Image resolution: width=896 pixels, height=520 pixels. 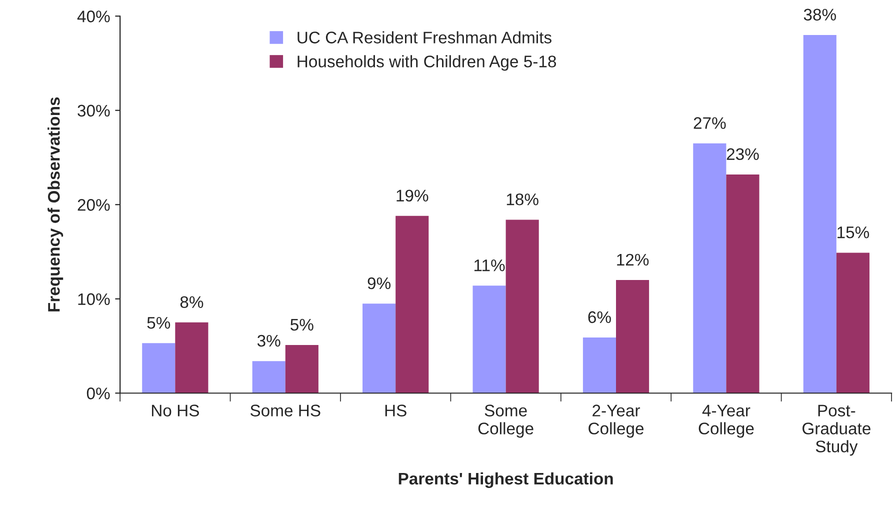 I want to click on data-label: 27%, so click(x=710, y=123).